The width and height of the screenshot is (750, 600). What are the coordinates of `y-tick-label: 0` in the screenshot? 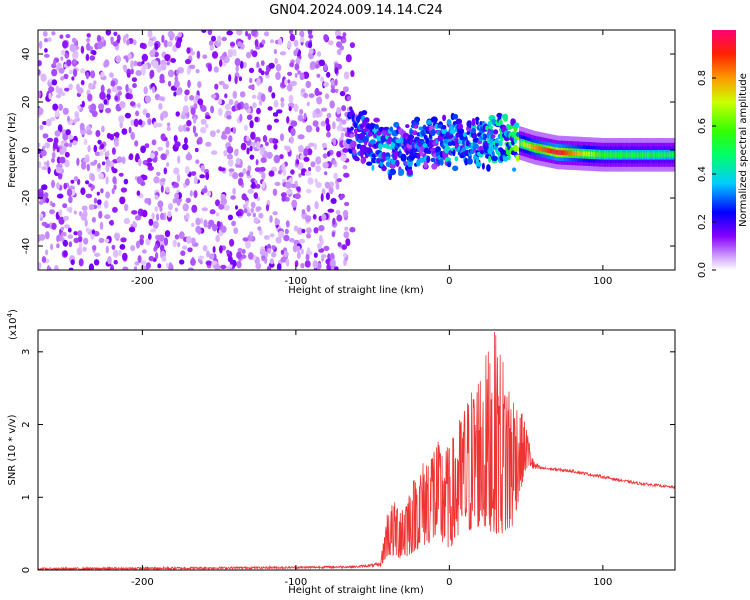 It's located at (26, 150).